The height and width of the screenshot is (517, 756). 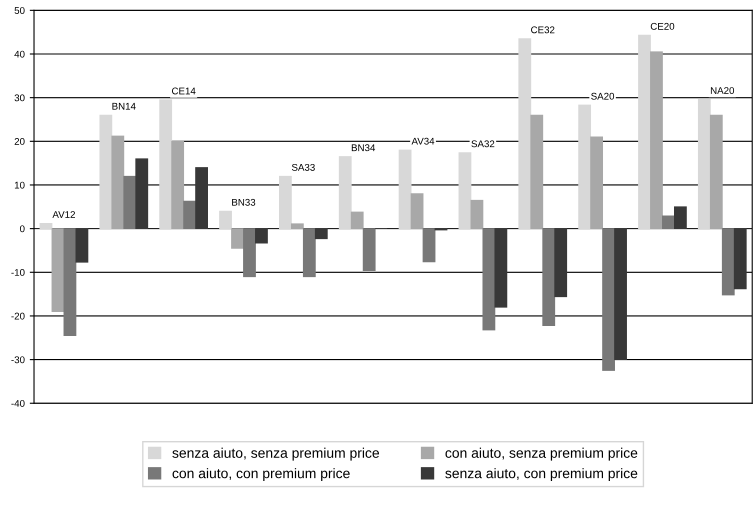 I want to click on x-tick-label: CE32, so click(x=542, y=30).